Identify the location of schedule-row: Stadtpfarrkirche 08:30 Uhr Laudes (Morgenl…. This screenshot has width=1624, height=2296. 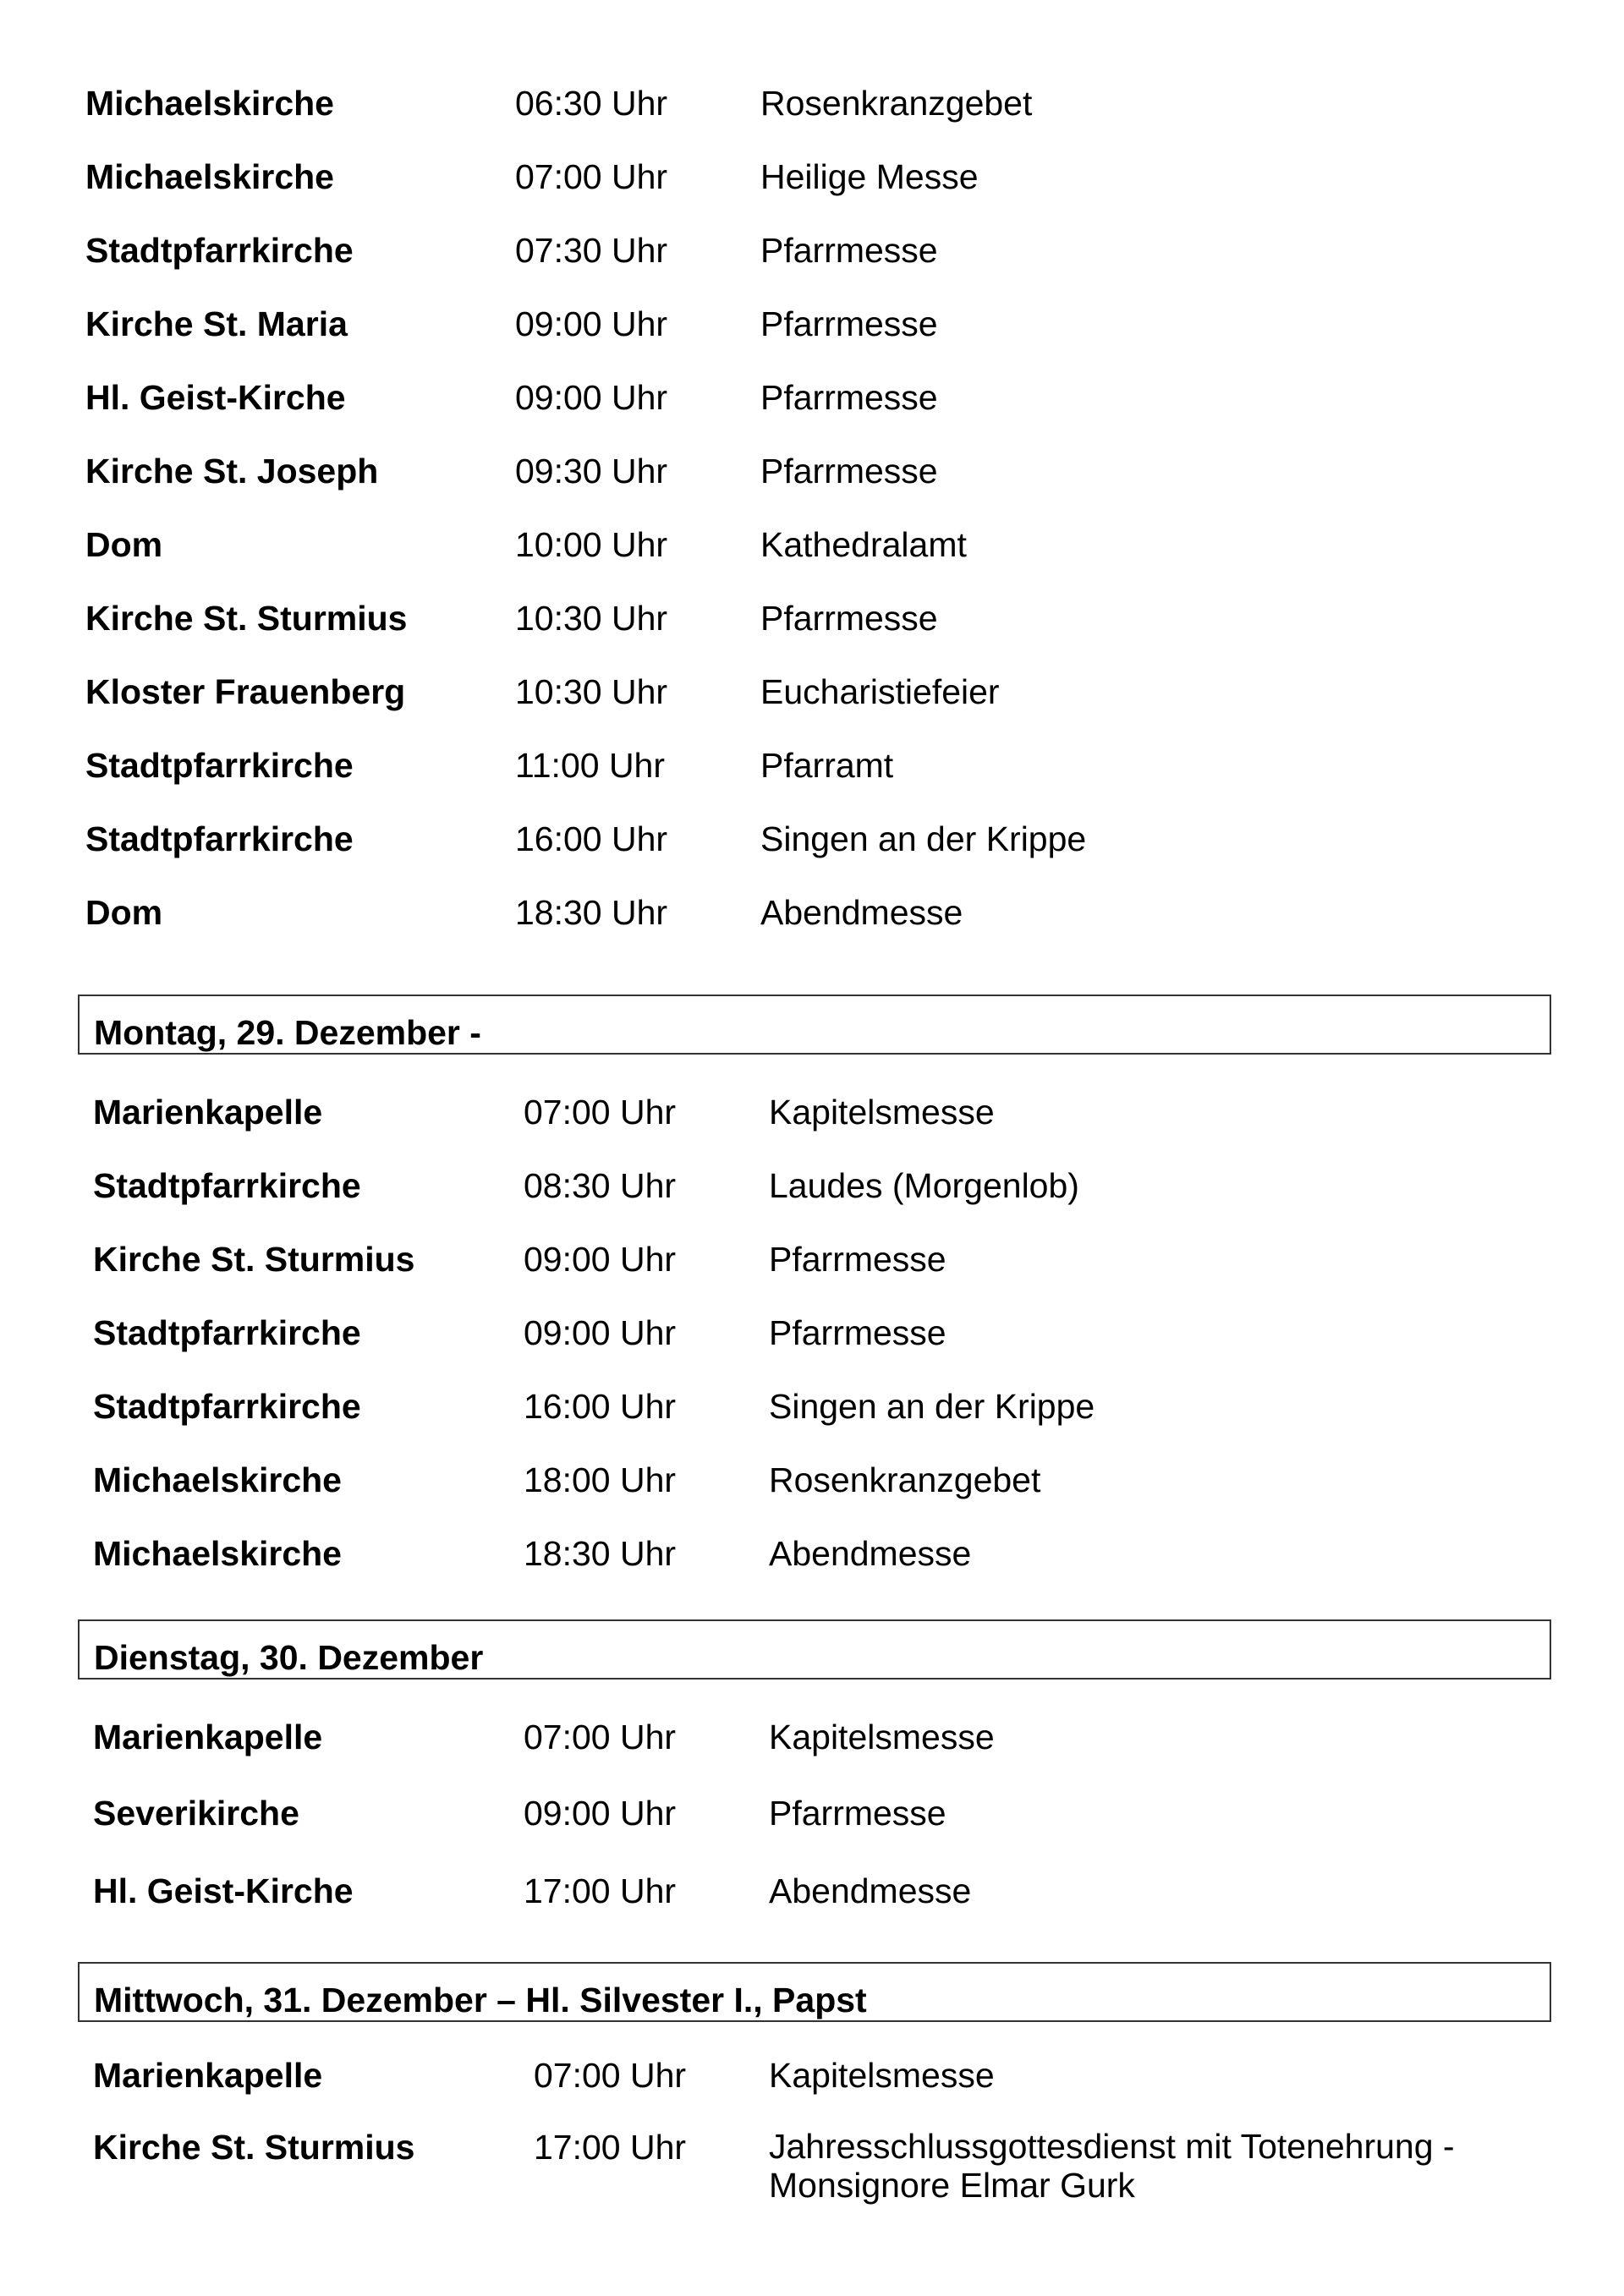
(812, 1185).